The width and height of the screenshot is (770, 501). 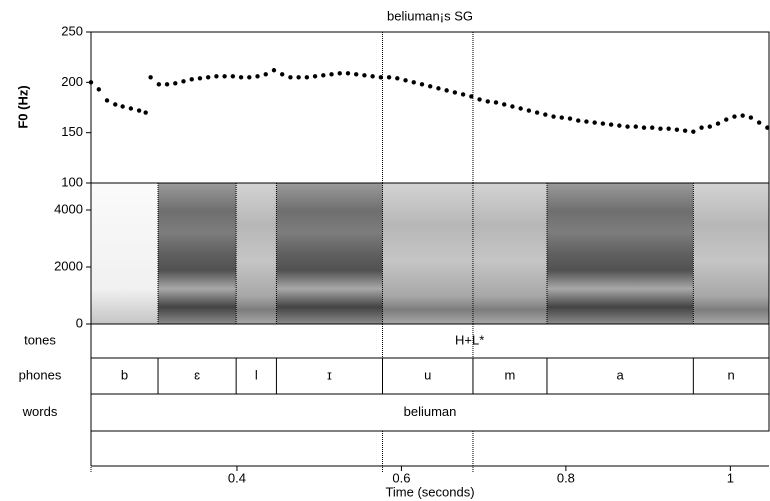 What do you see at coordinates (72, 181) in the screenshot?
I see `y-tick-label: 100` at bounding box center [72, 181].